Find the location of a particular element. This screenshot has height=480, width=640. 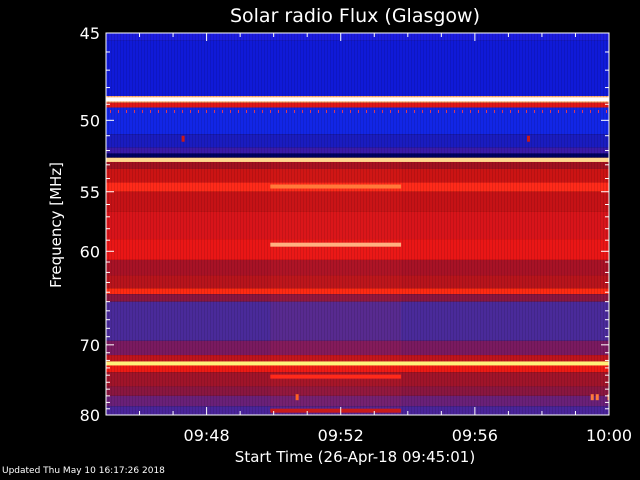

y-tick-label: 50 is located at coordinates (90, 120).